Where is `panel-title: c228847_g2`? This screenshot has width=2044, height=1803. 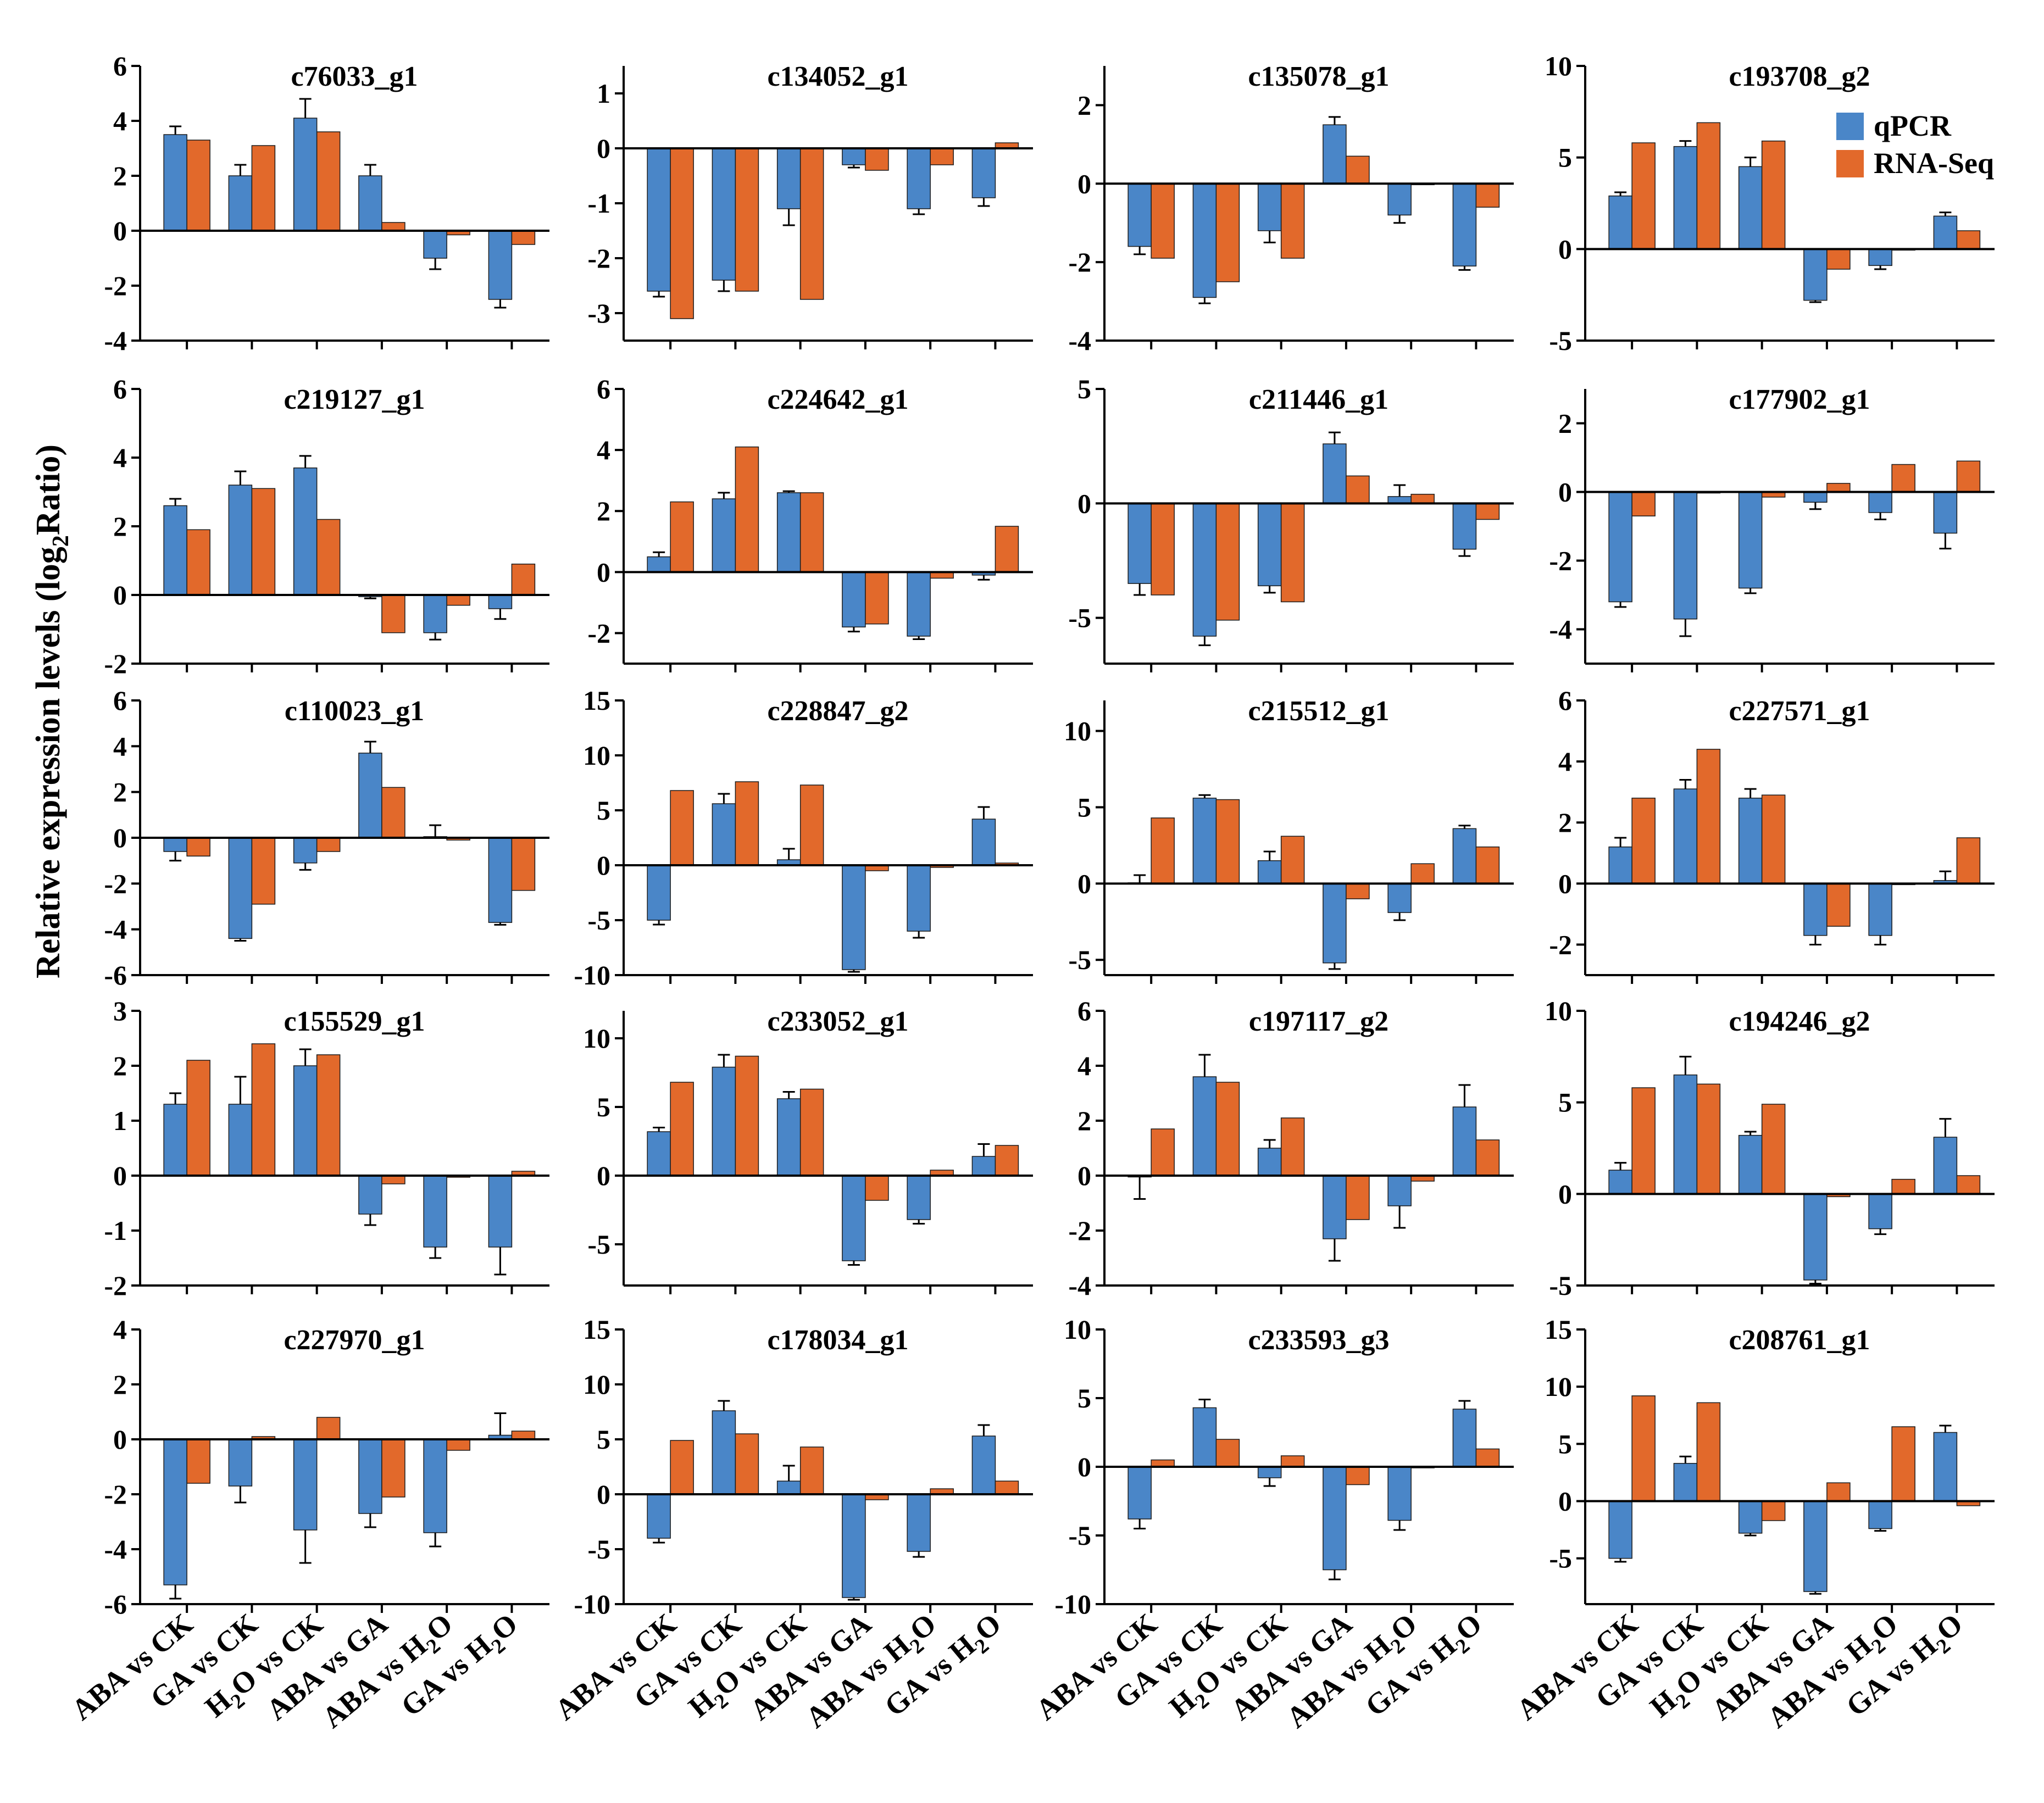
panel-title: c228847_g2 is located at coordinates (837, 711).